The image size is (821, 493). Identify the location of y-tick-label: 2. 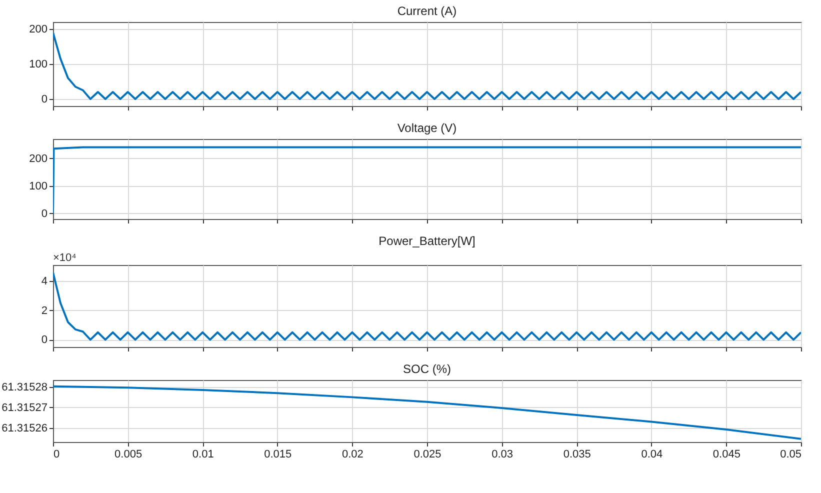
(44, 310).